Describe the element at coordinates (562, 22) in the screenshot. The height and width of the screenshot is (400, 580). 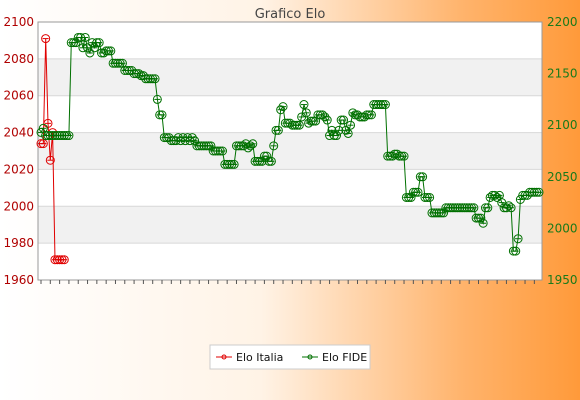
I see `y-right-tick-label: 2200` at that location.